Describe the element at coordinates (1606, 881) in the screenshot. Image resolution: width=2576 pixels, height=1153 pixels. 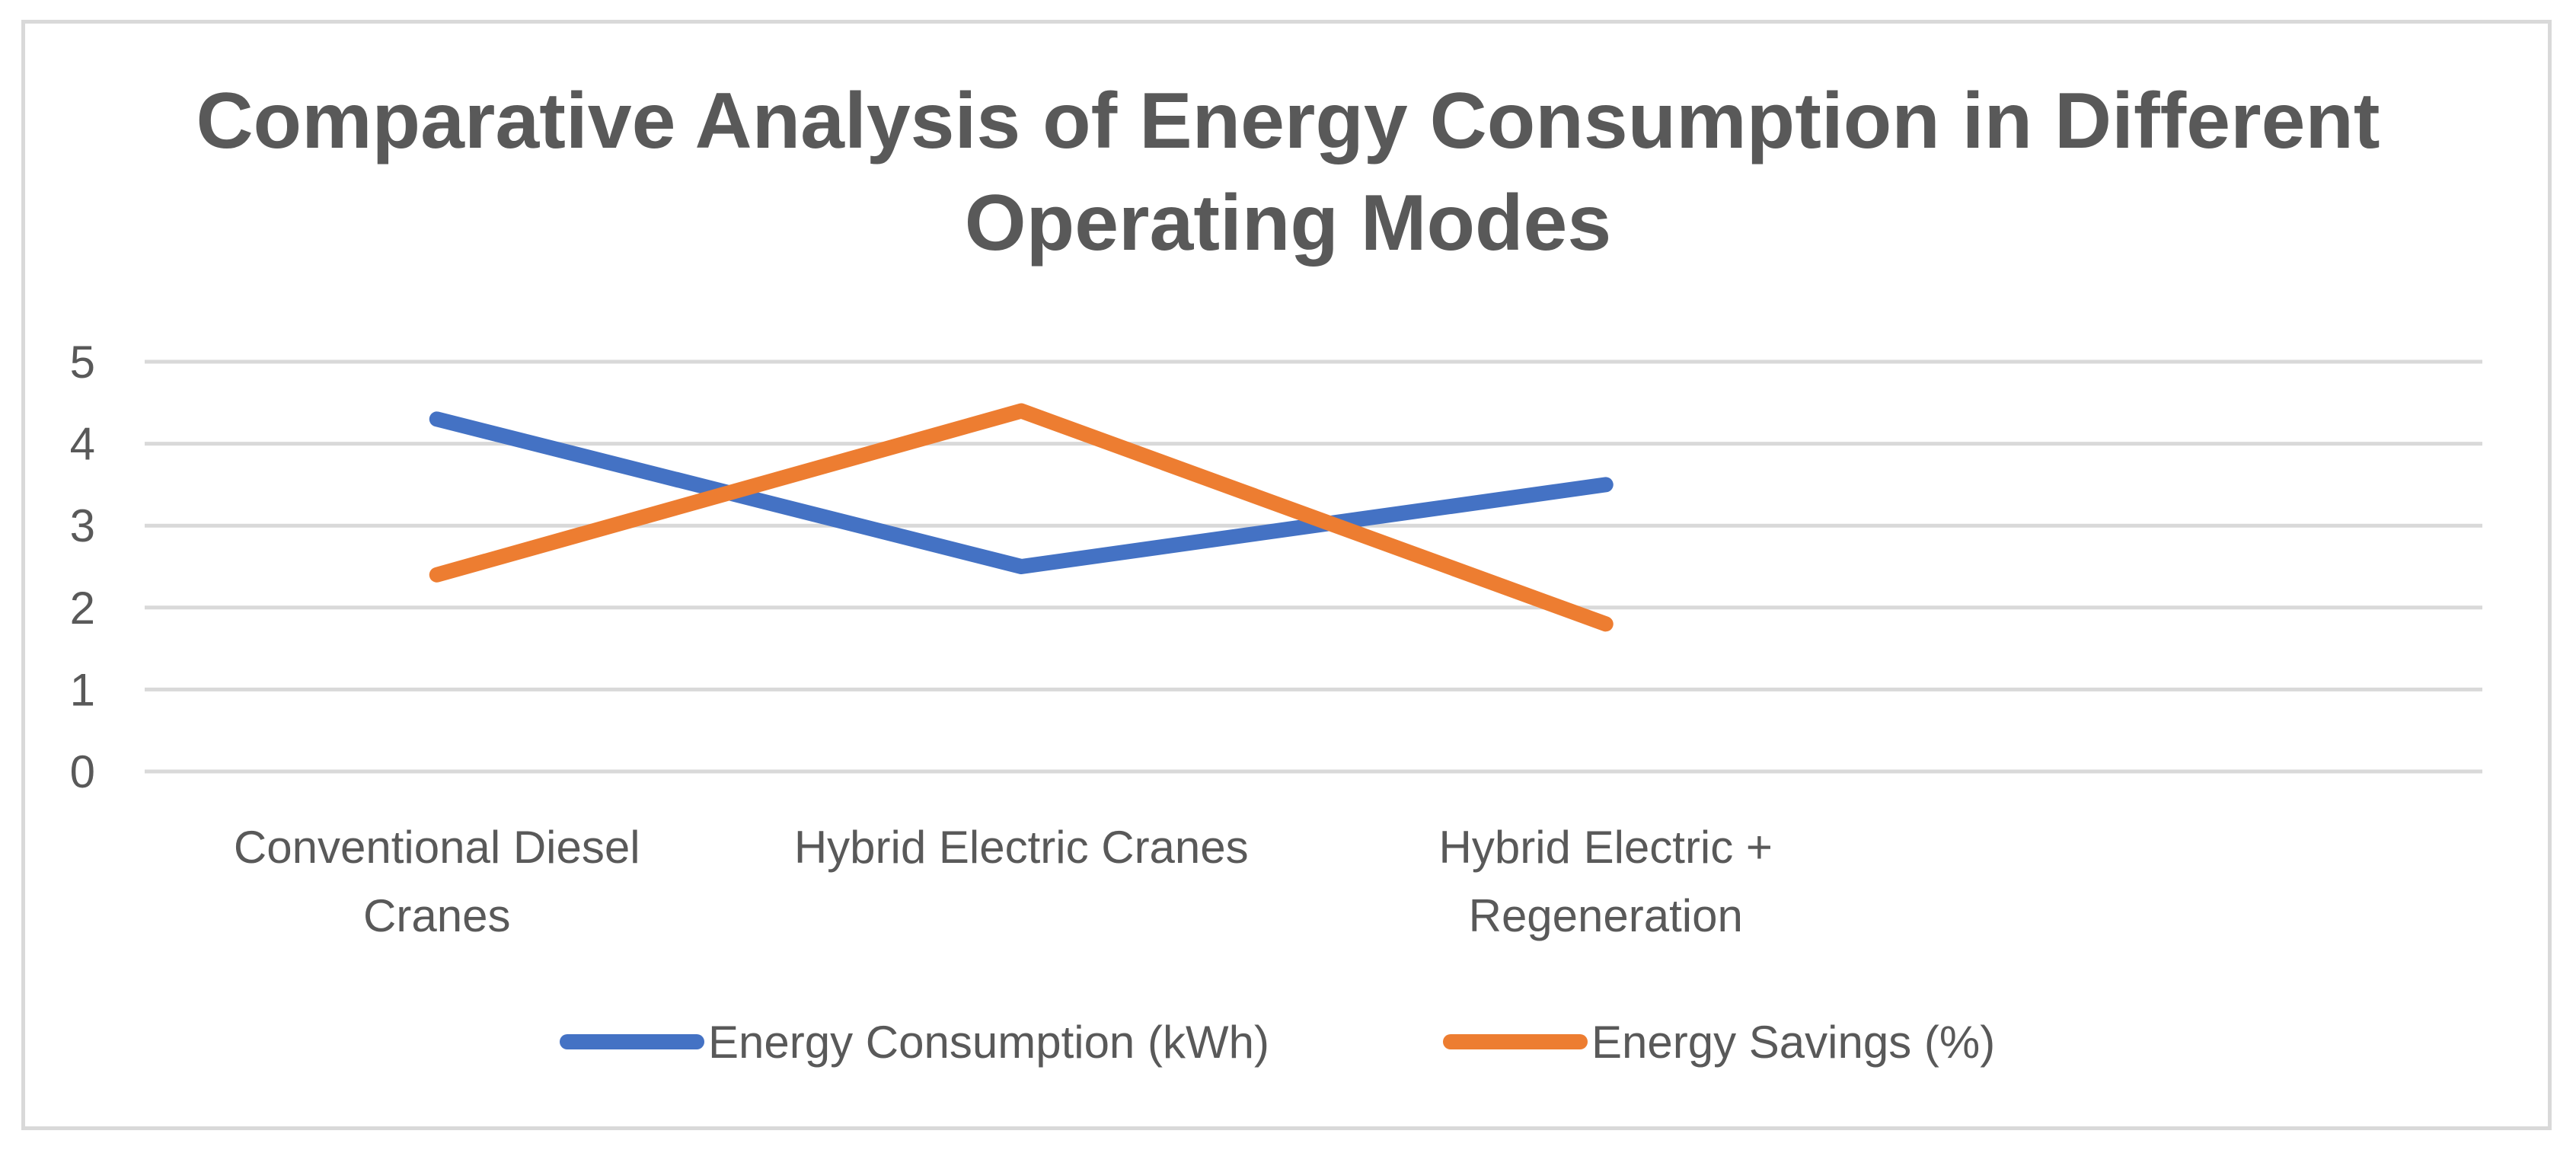
I see `x-category-label: Hybrid Electric + Regeneration` at that location.